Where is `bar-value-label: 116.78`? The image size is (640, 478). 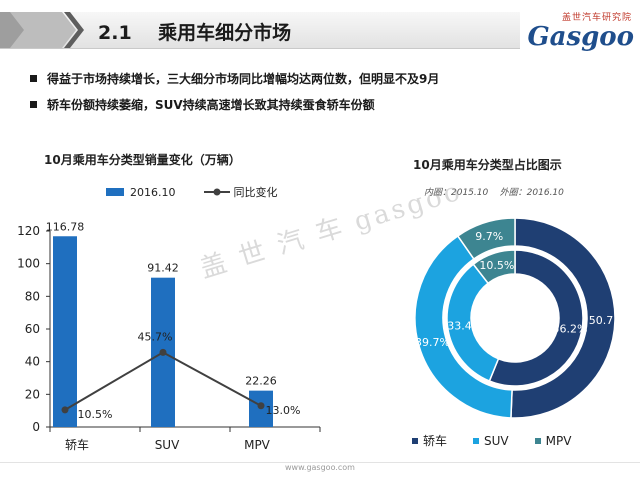
bar-value-label: 116.78 is located at coordinates (65, 226).